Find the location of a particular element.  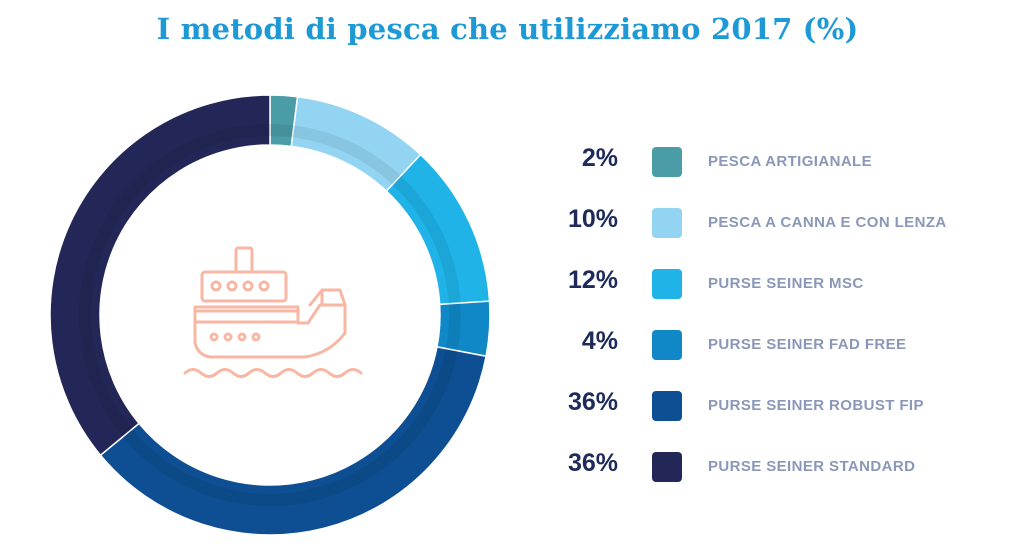

legend-percent: 12% is located at coordinates (592, 280).